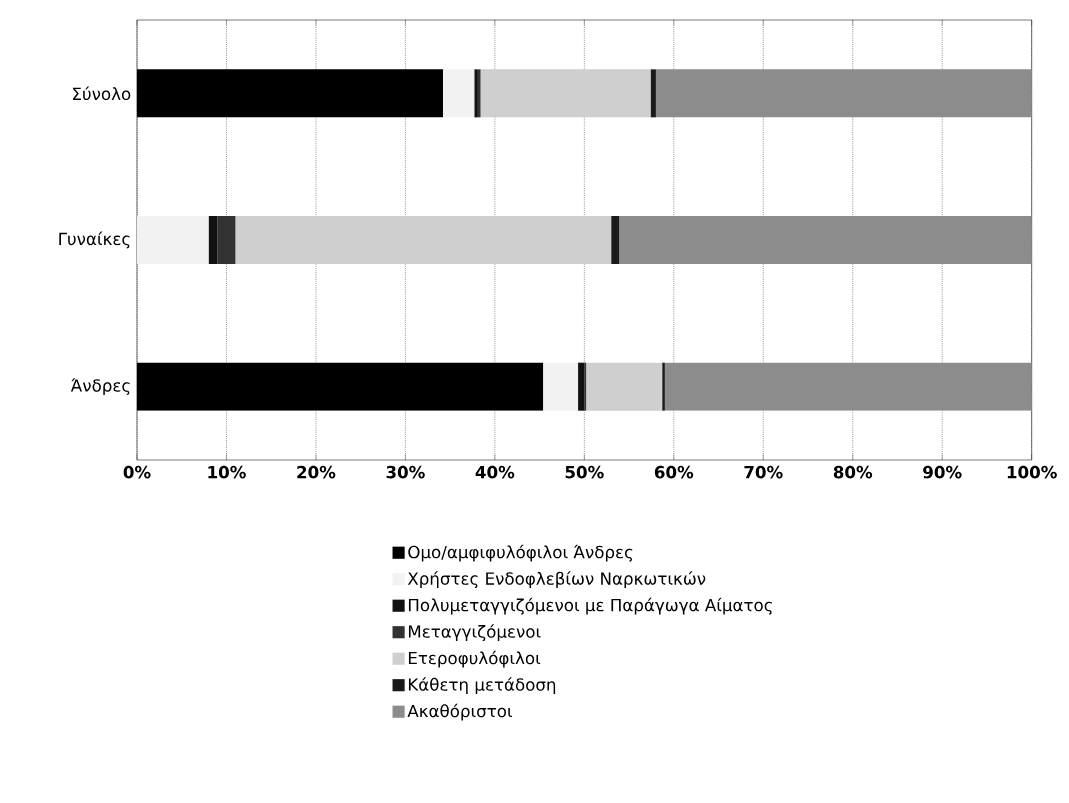 The width and height of the screenshot is (1069, 803). I want to click on x-tick-label: 90%, so click(942, 472).